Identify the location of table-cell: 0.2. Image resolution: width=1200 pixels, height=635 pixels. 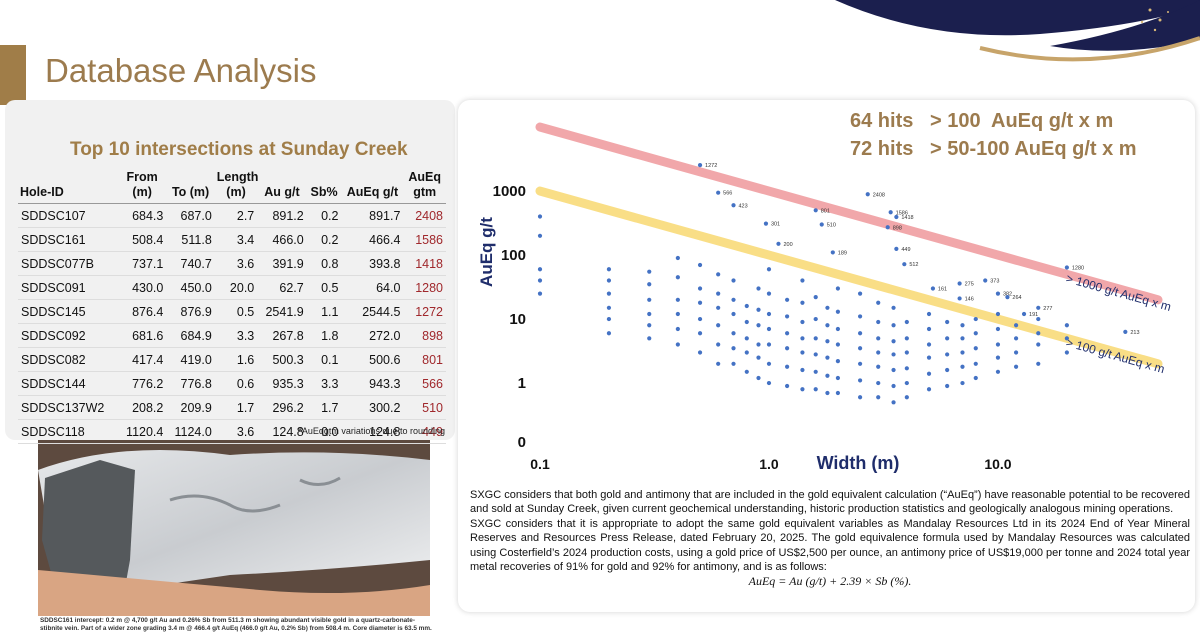
(324, 239).